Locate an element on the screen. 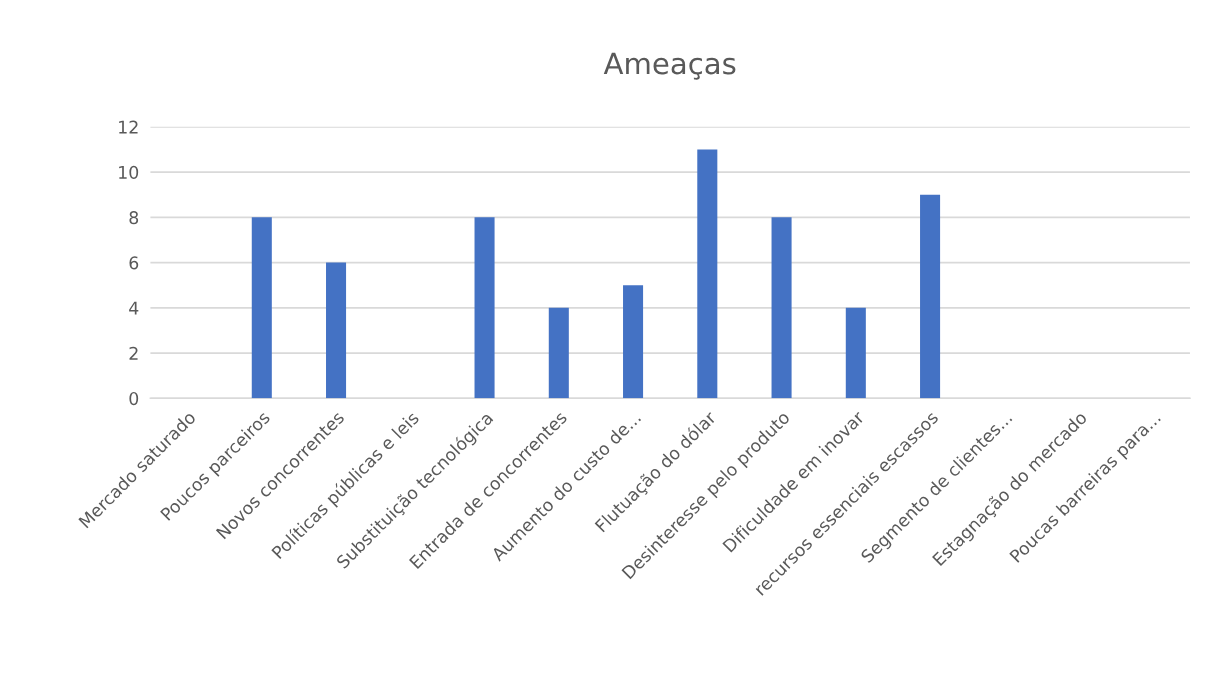  y-tick-label: 2 is located at coordinates (133, 353).